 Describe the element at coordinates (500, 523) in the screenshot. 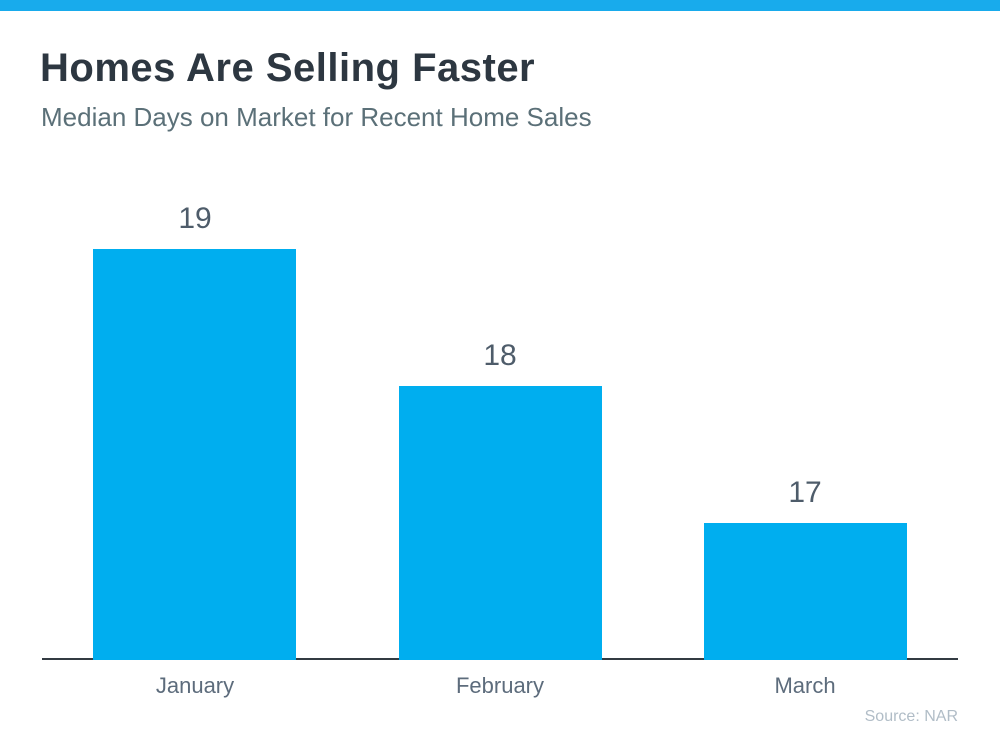

I see `bar-february` at that location.